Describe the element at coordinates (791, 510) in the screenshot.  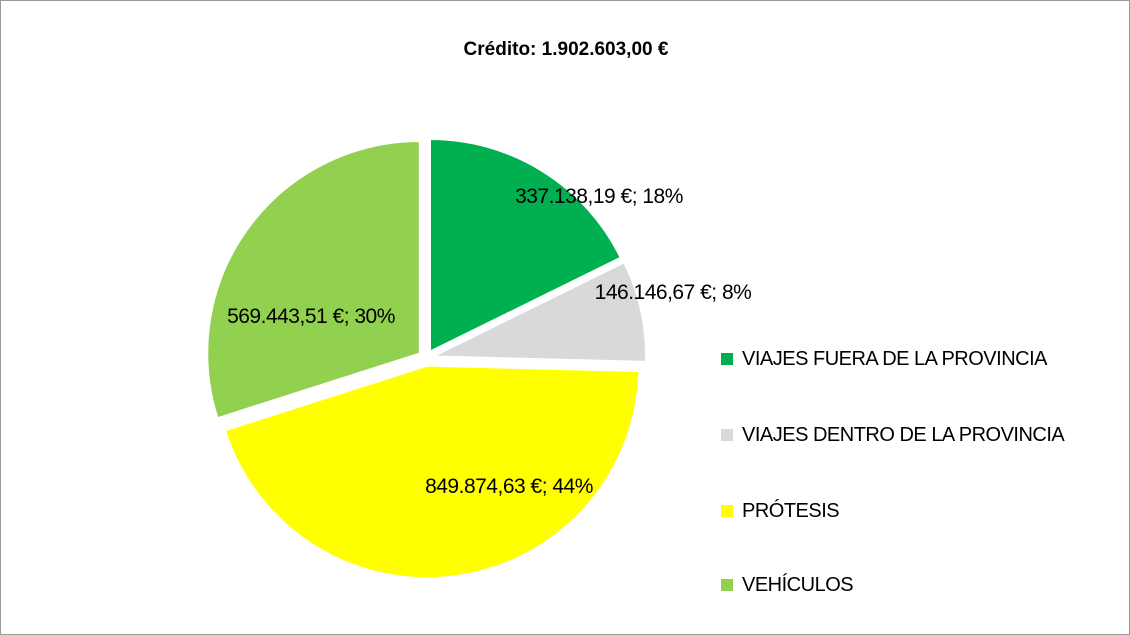
I see `legend-label: PRÓTESIS` at that location.